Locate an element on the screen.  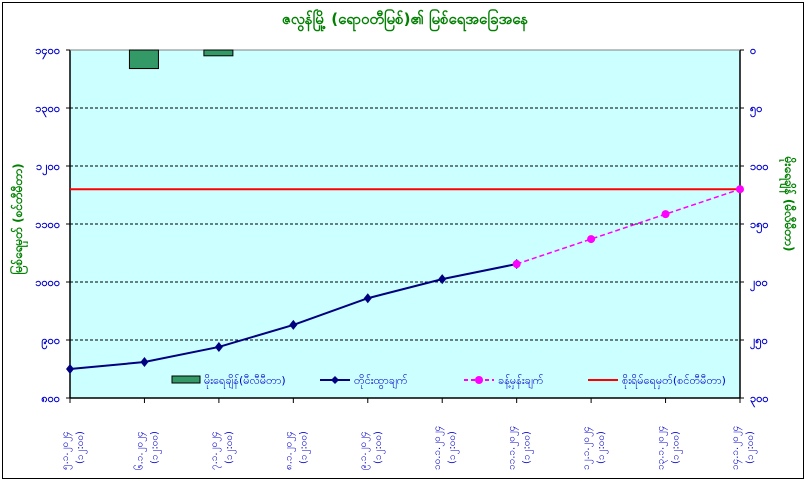
left-tick-label: ၁၁၀၀ is located at coordinates (47, 224).